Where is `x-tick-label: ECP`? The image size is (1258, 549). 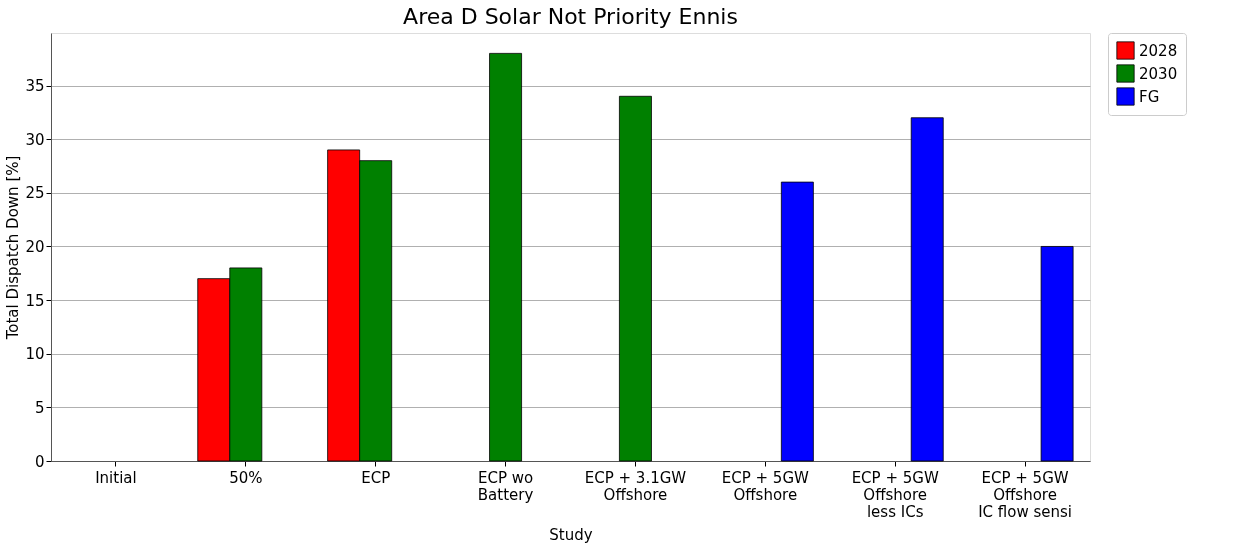
x-tick-label: ECP is located at coordinates (376, 477).